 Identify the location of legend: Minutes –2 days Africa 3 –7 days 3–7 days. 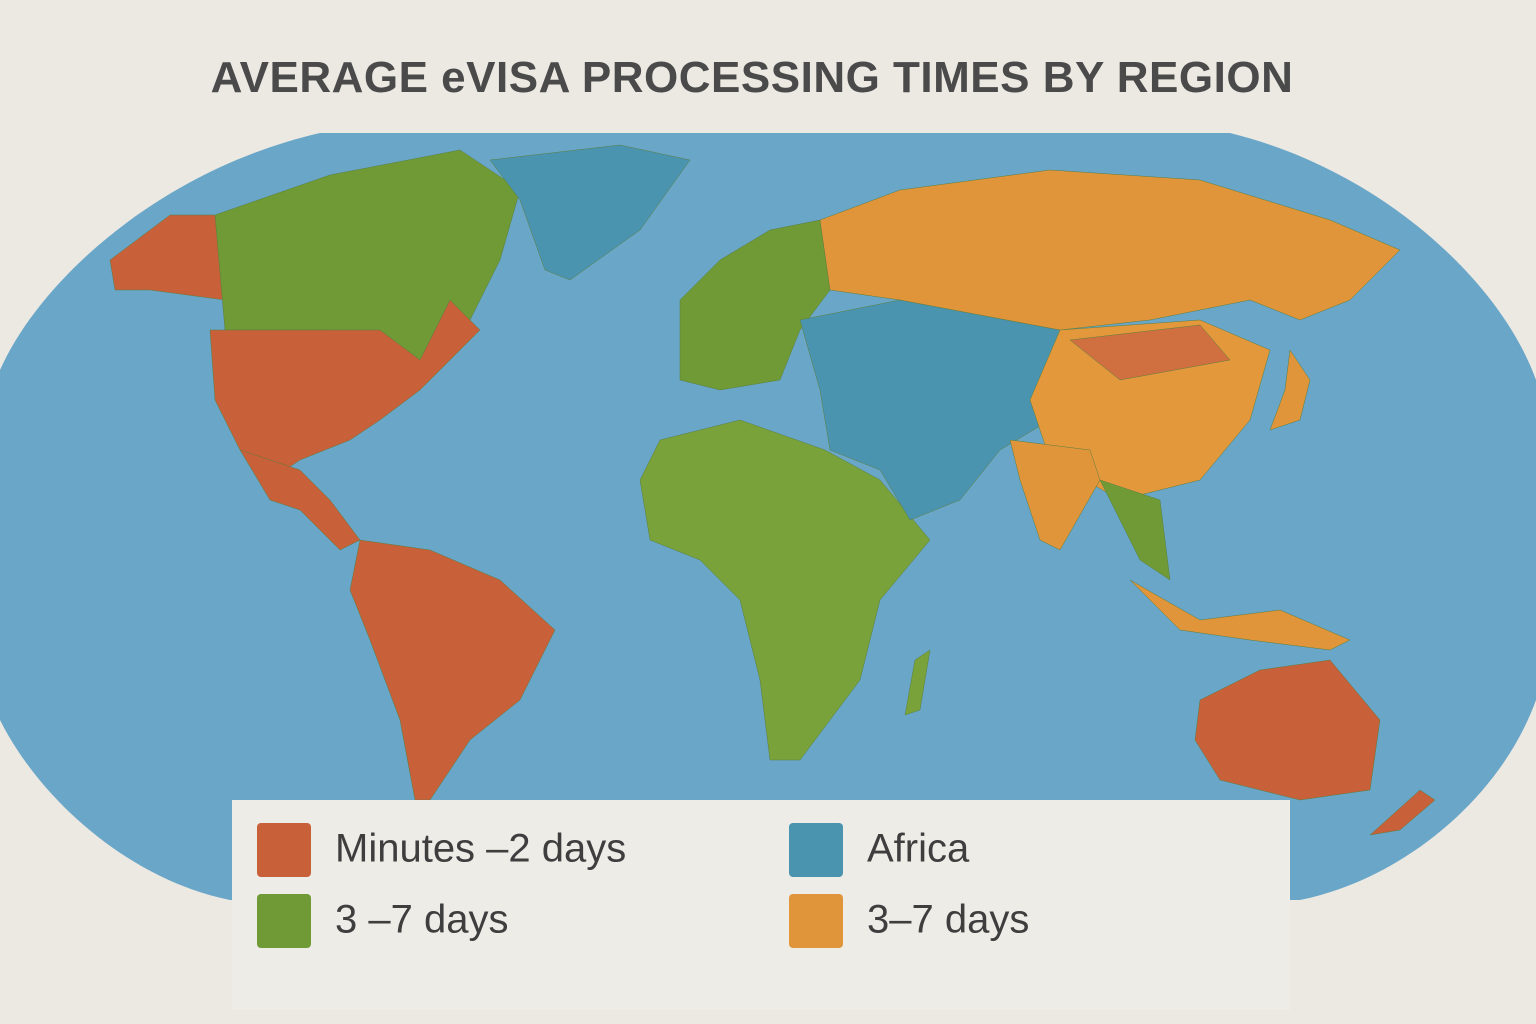
(643, 885).